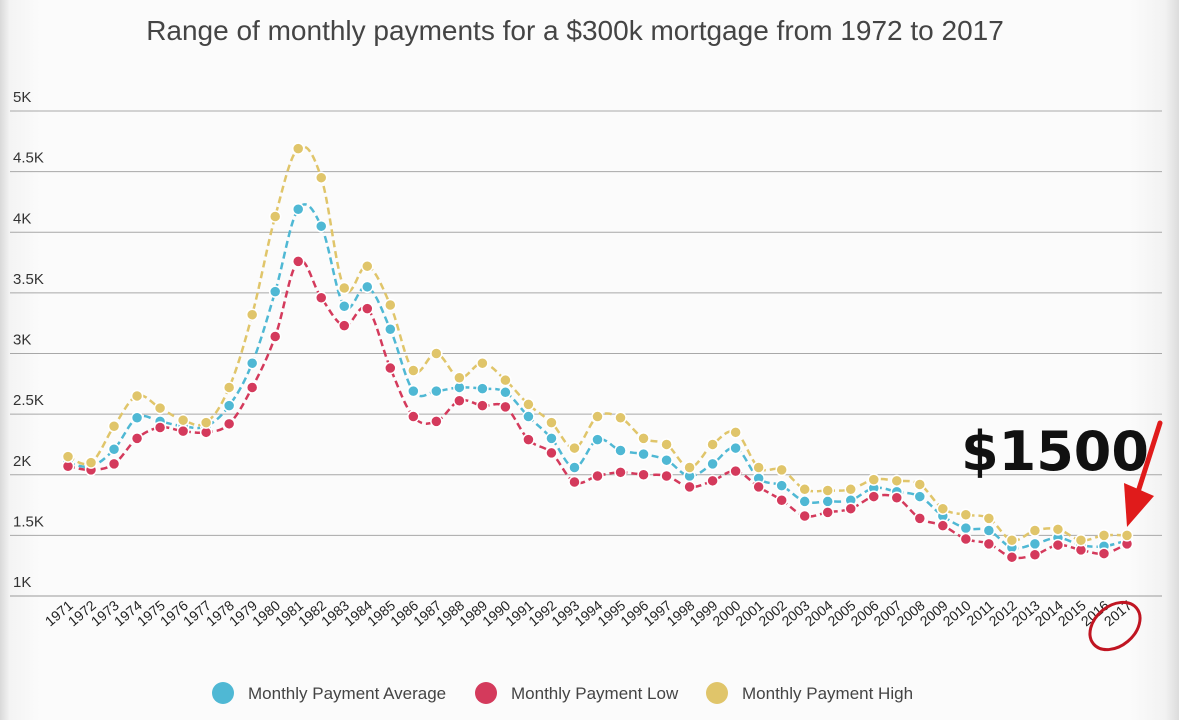 The width and height of the screenshot is (1179, 720). I want to click on y-tick-label: 3K, so click(22, 340).